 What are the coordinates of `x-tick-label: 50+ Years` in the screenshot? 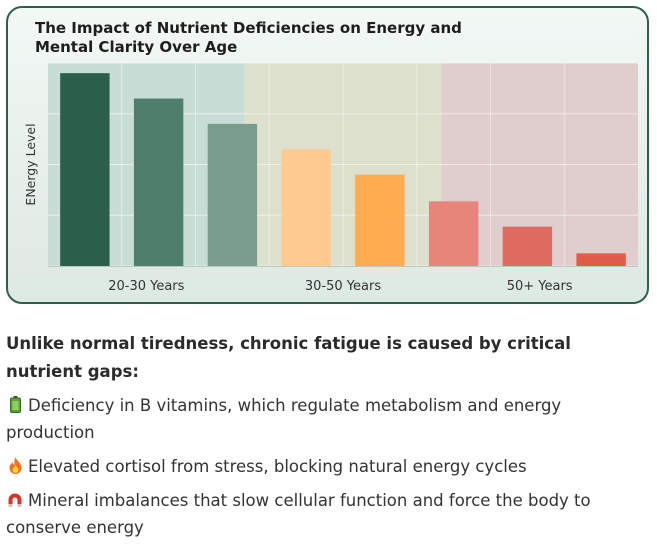 It's located at (540, 286).